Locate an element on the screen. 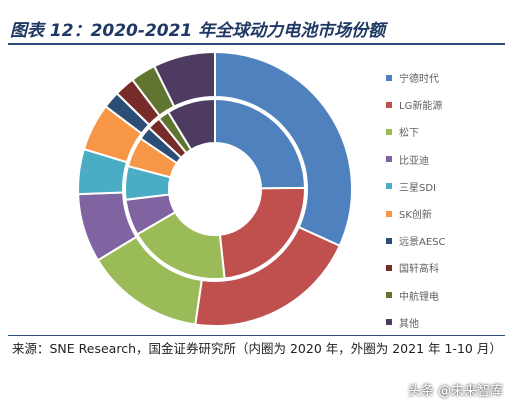 Image resolution: width=513 pixels, height=408 pixels. chart-title: 图表 12：2020-2021 年全球动力电池市场份额 is located at coordinates (198, 31).